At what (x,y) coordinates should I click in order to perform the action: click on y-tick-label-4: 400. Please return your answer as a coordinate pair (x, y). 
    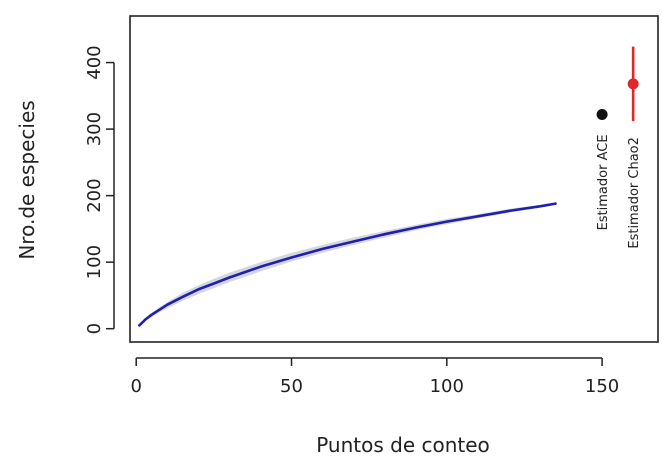
    Looking at the image, I should click on (94, 62).